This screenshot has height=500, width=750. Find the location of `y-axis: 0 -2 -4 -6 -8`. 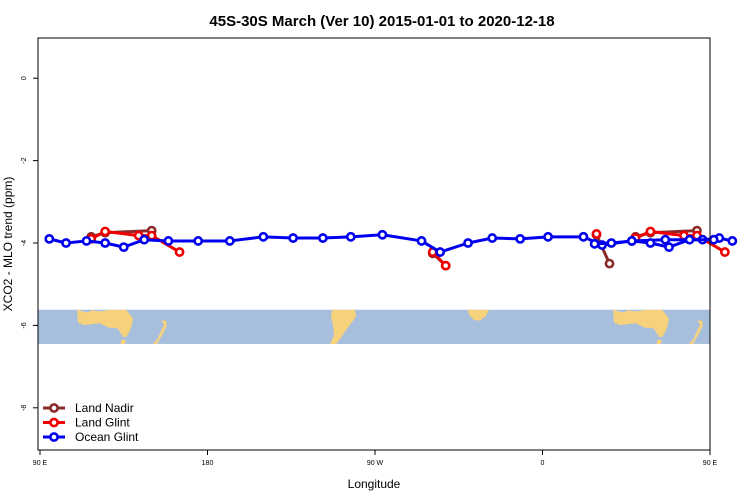

y-axis: 0 -2 -4 -6 -8 is located at coordinates (29, 243).